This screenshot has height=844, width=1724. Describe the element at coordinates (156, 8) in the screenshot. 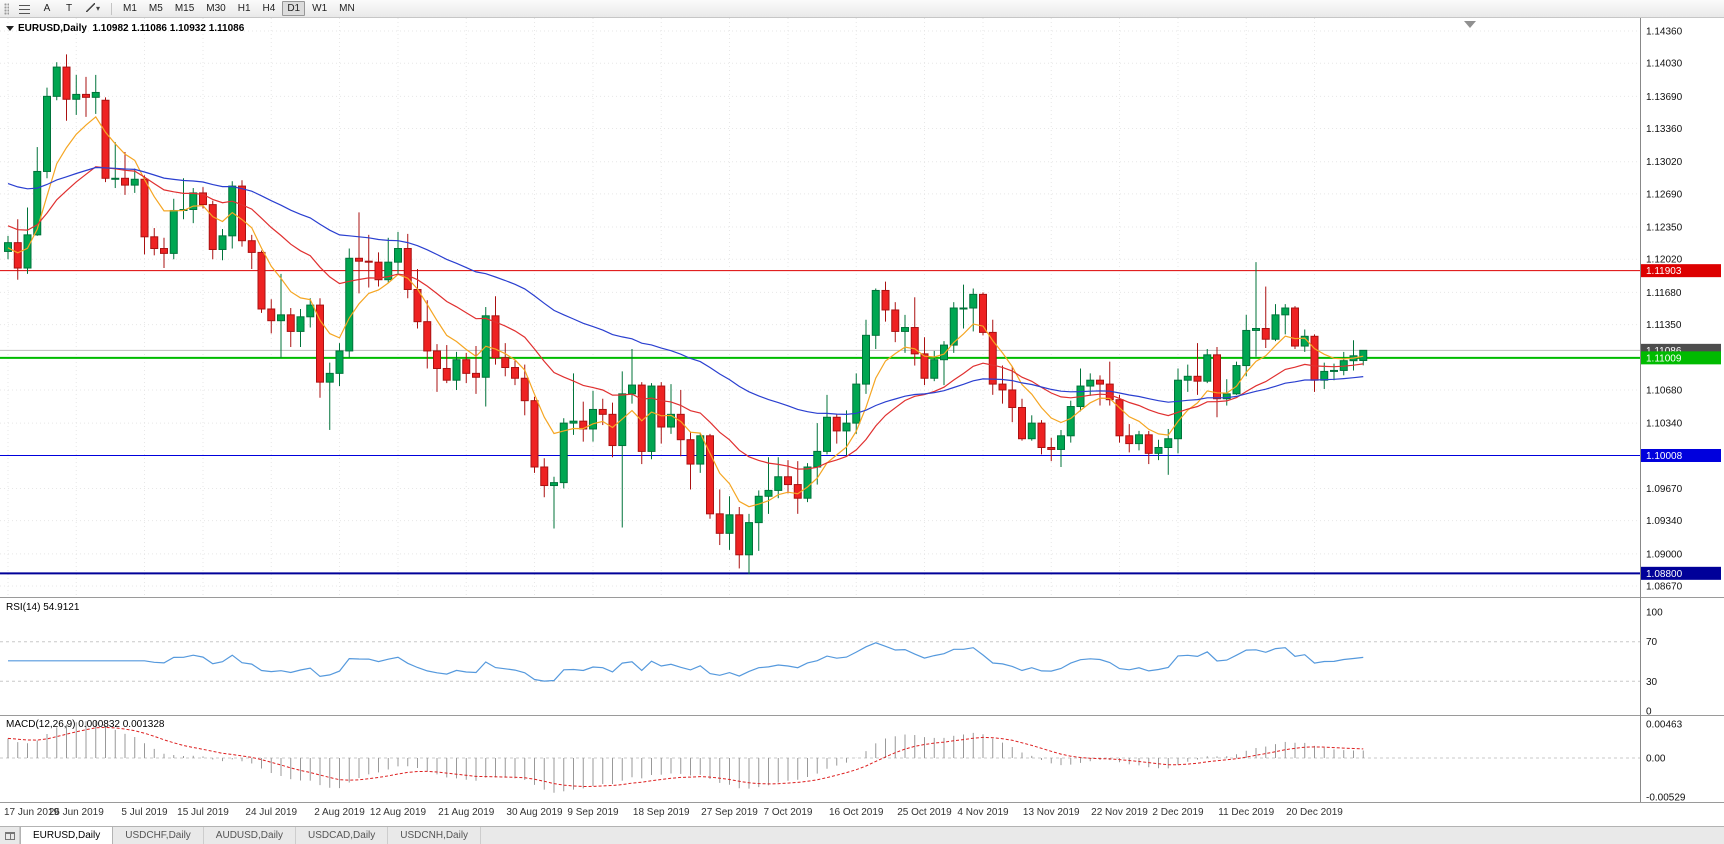

I see `timeframe-button-m5: M5` at that location.